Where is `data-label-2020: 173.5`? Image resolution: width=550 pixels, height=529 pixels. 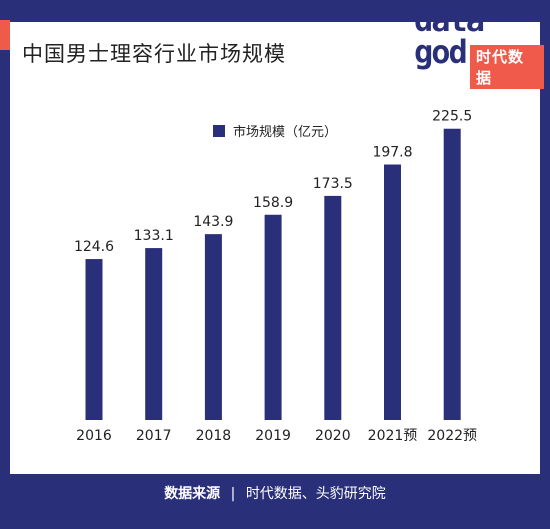
data-label-2020: 173.5 is located at coordinates (333, 184).